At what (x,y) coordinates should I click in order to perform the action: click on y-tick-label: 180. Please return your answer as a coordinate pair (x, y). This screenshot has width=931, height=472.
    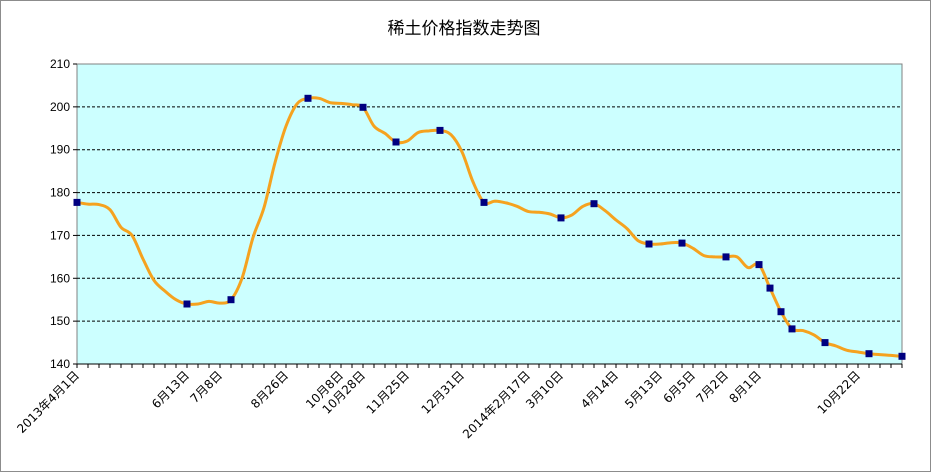
    Looking at the image, I should click on (60, 193).